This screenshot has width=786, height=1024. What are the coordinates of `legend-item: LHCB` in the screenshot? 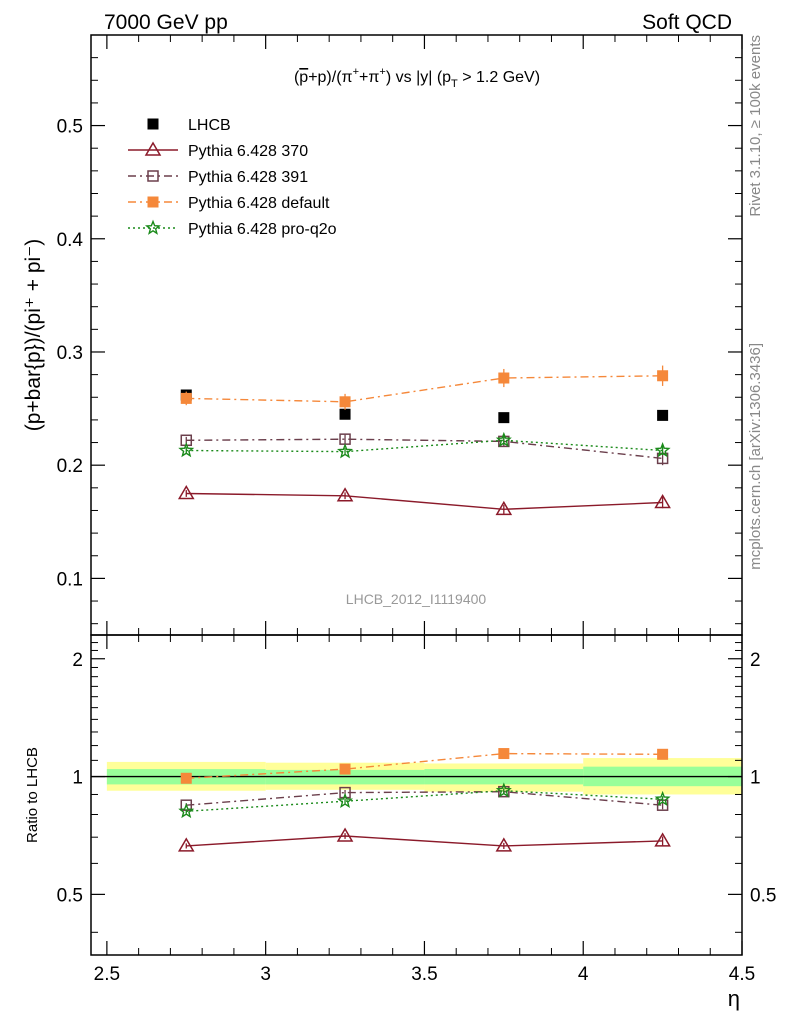 It's located at (189, 125).